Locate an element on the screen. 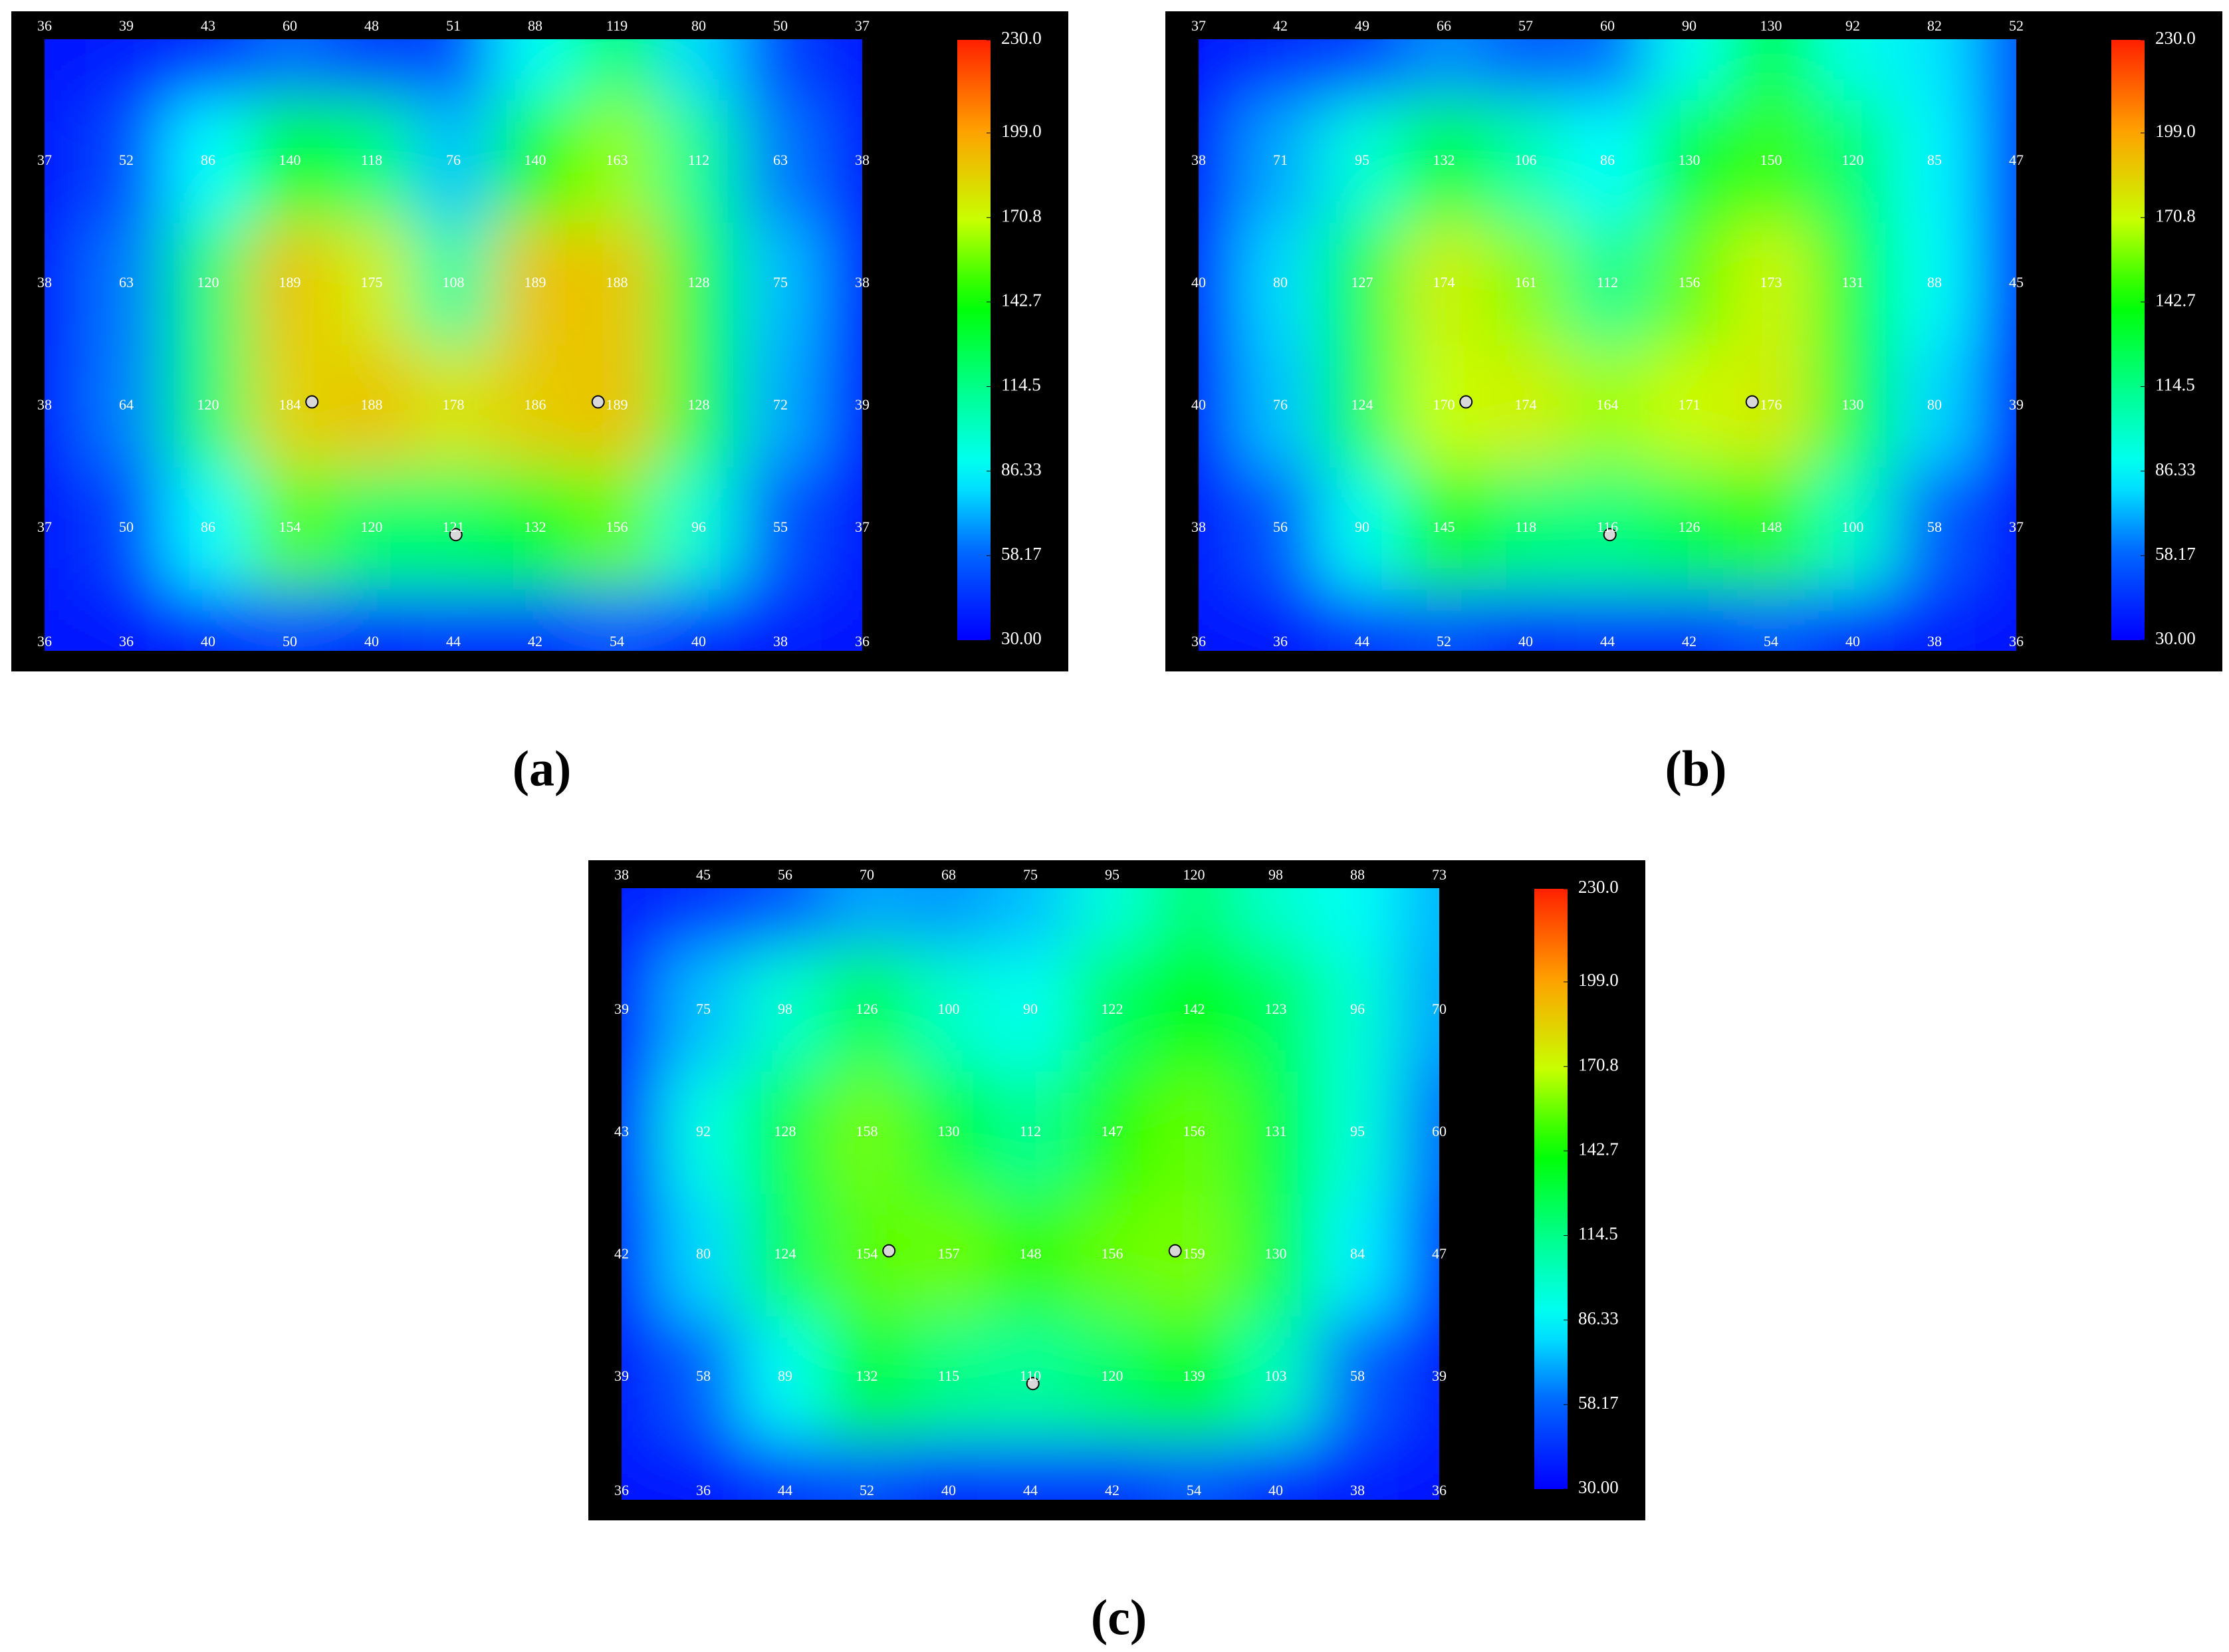 Image resolution: width=2229 pixels, height=1652 pixels. grid-value: 55 is located at coordinates (780, 527).